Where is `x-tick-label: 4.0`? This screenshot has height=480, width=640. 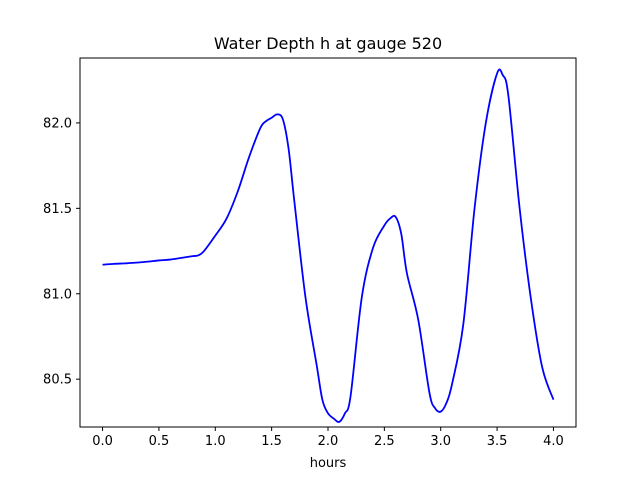
x-tick-label: 4.0 is located at coordinates (553, 441).